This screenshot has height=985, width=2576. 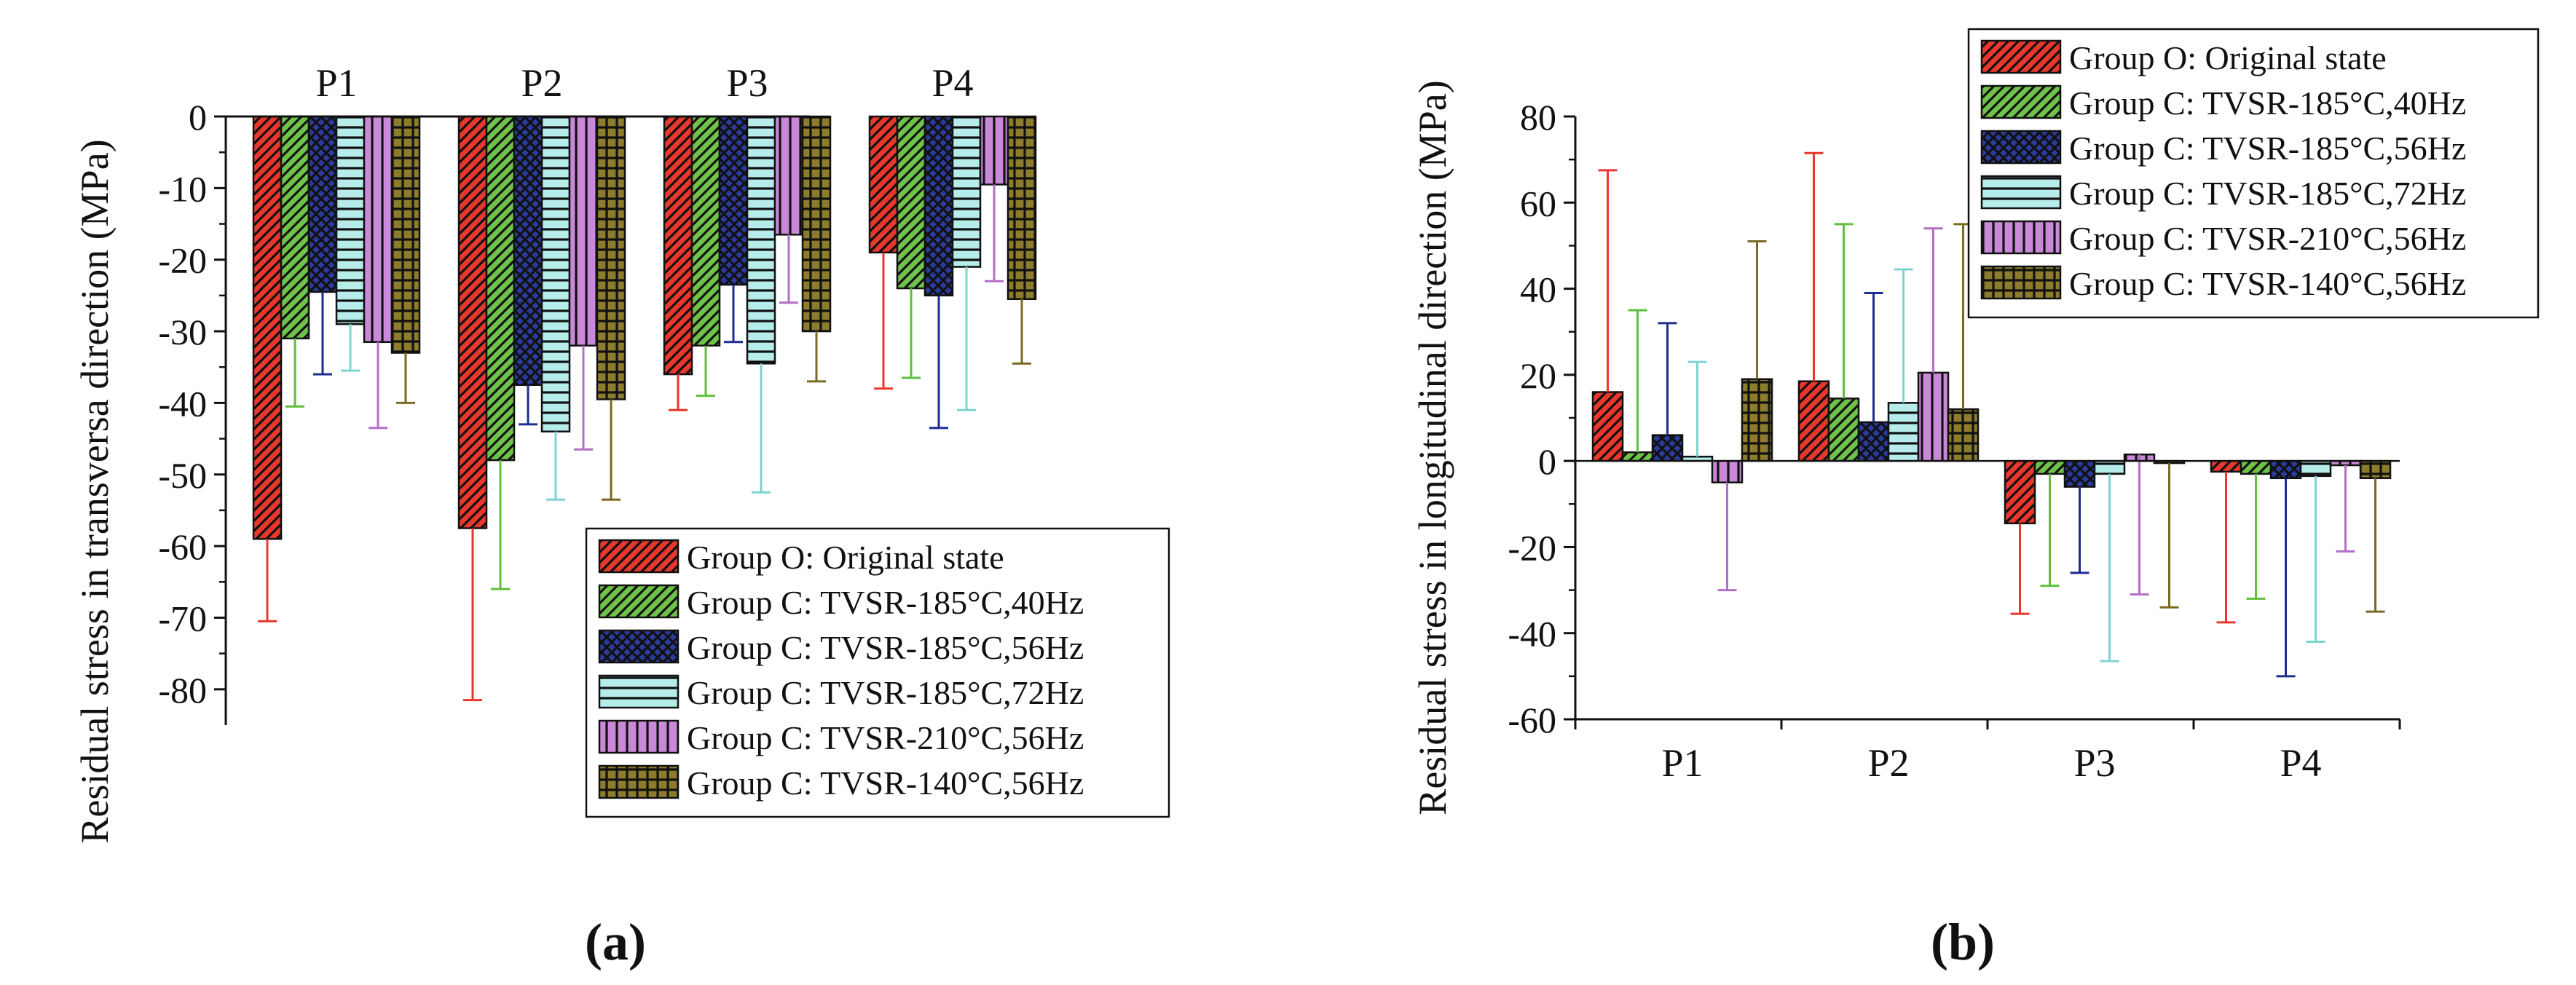 I want to click on errorbar-b-p1-s3, so click(x=1667, y=379).